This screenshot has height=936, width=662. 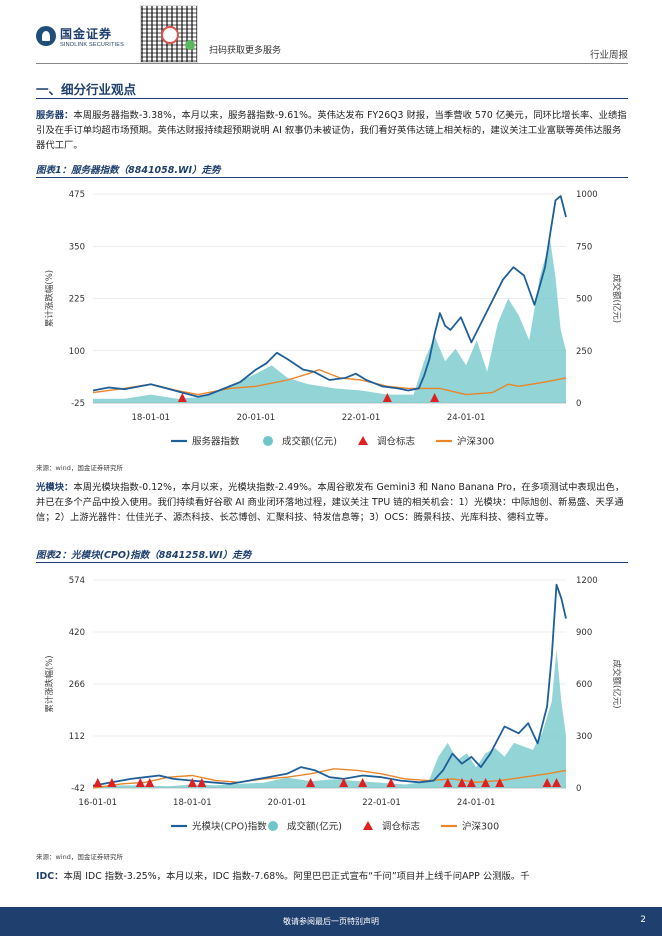 What do you see at coordinates (77, 737) in the screenshot?
I see `y-tick-label: 112` at bounding box center [77, 737].